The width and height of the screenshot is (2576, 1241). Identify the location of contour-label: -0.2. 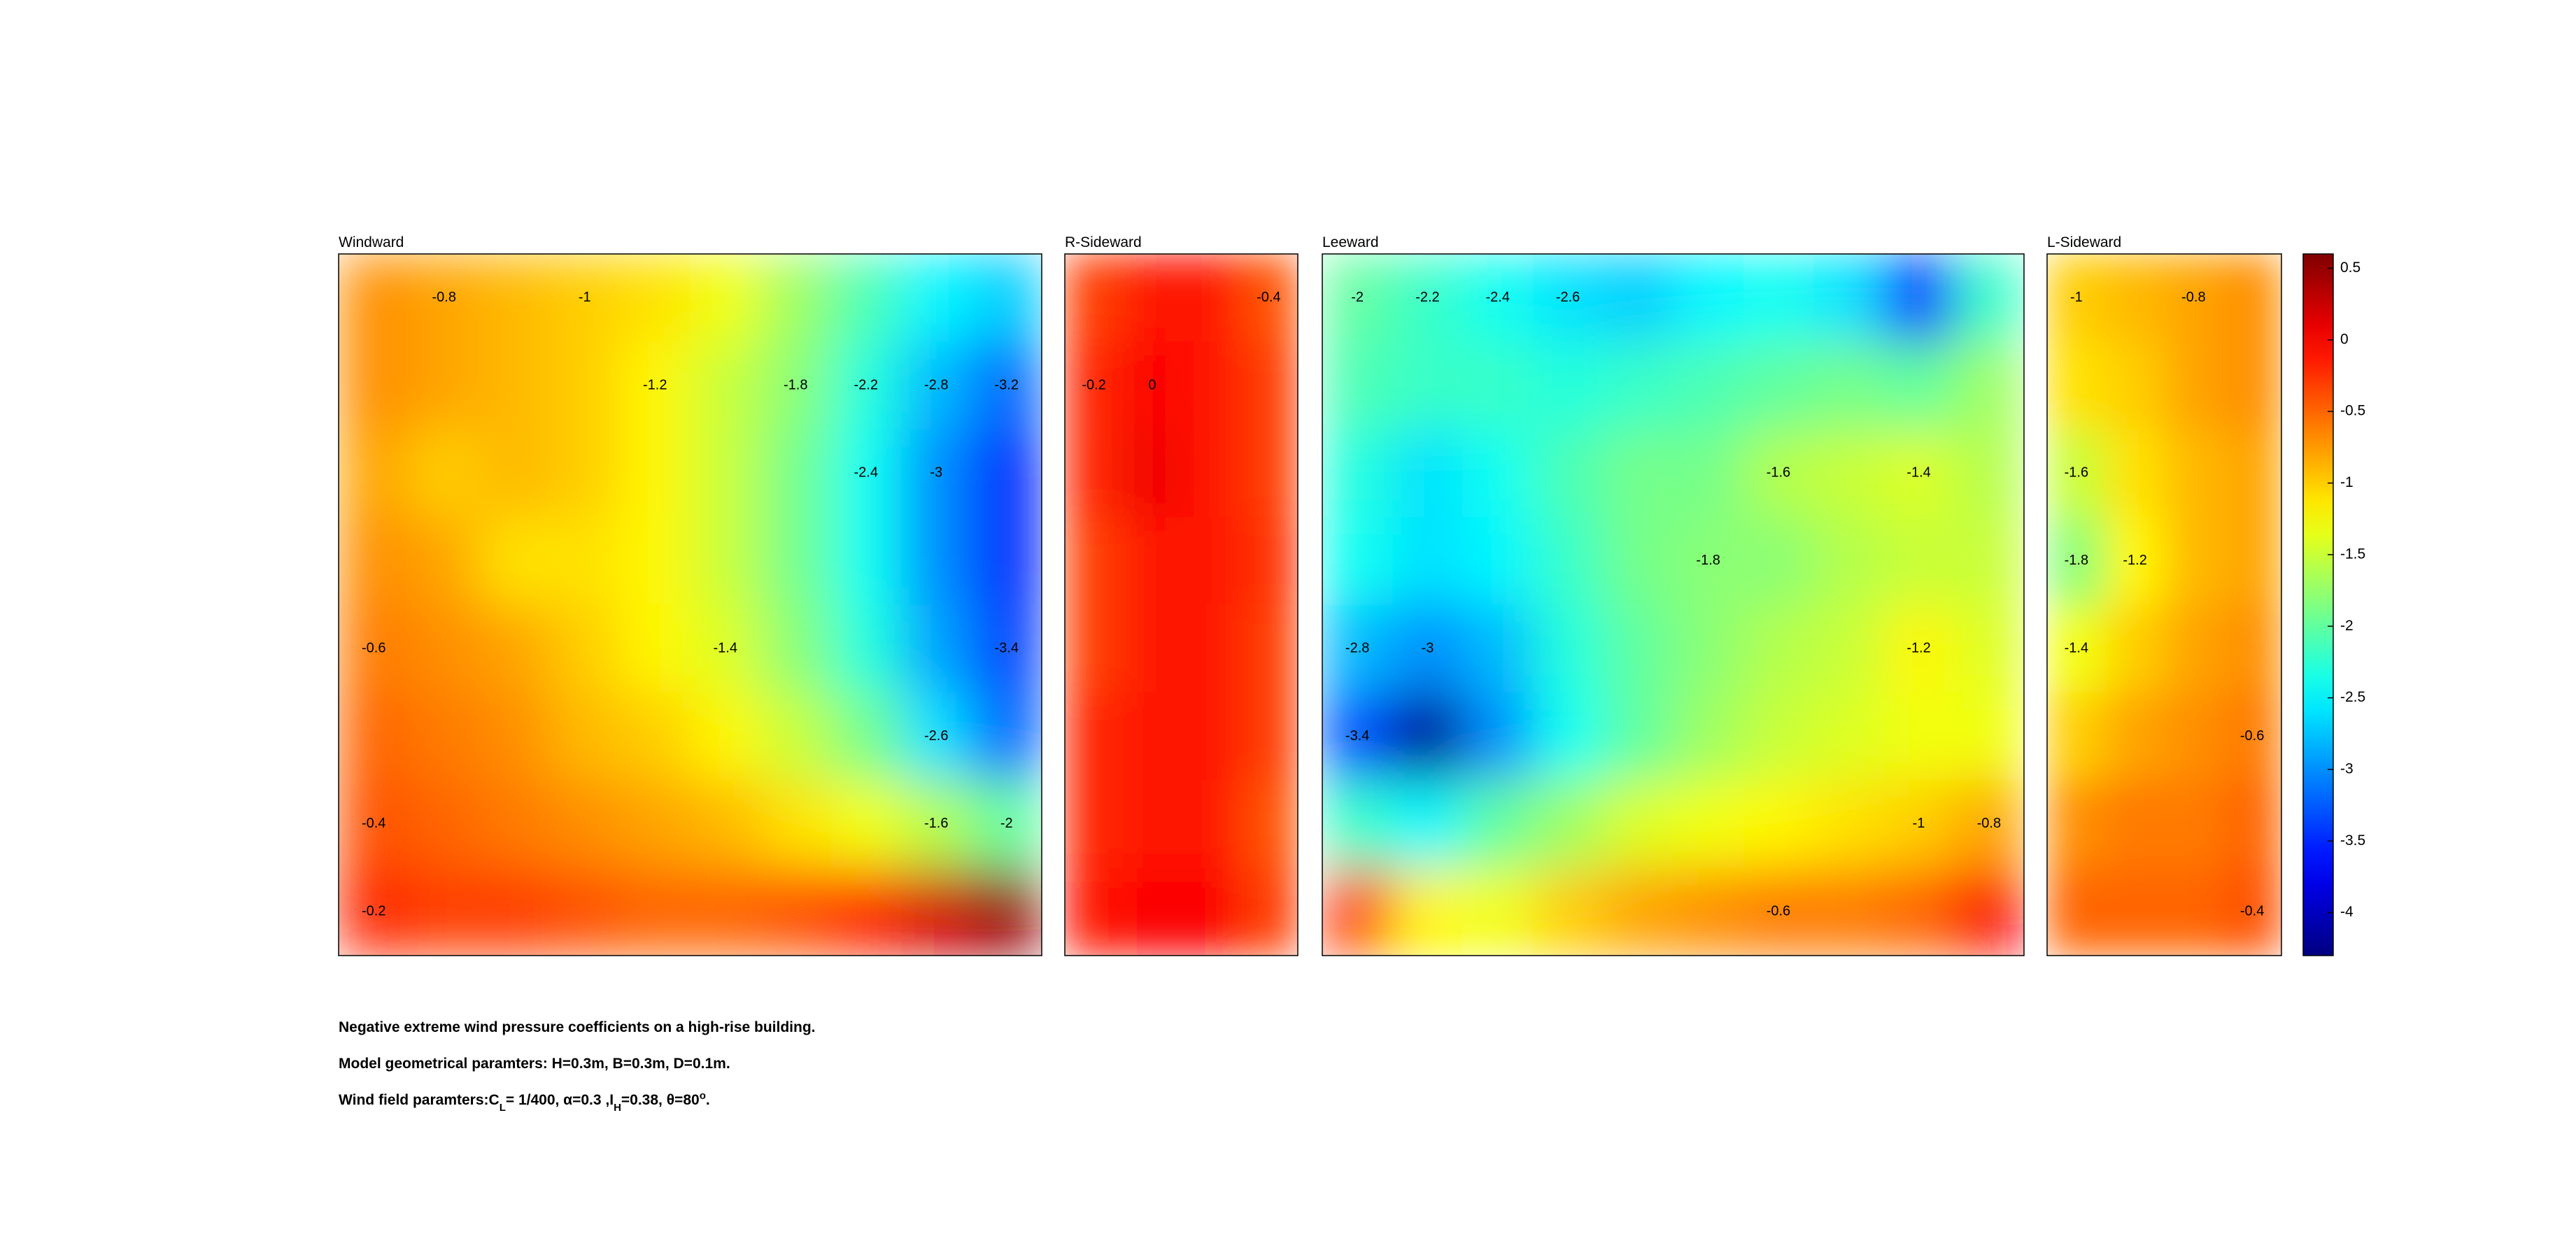
(373, 911).